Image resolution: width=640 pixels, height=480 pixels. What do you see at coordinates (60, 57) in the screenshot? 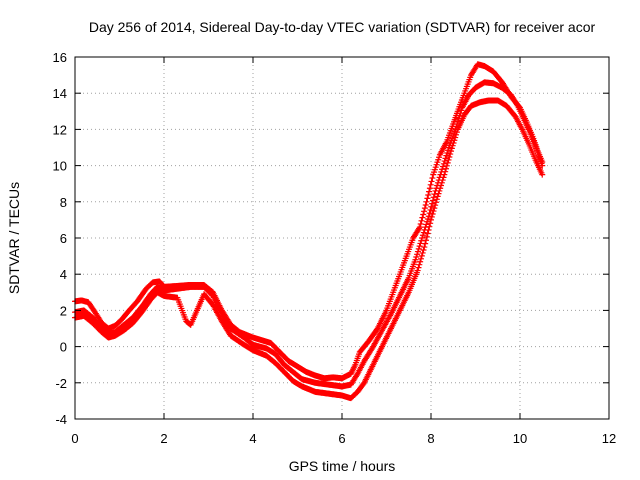
I see `y-tick-label: 16` at bounding box center [60, 57].